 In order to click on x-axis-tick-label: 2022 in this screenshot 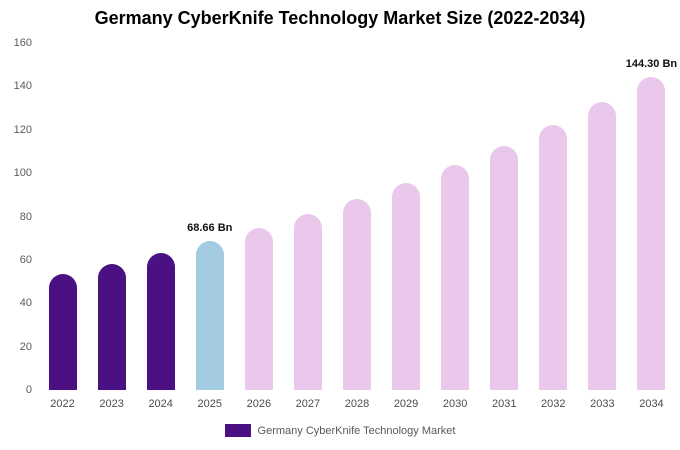, I will do `click(62, 404)`.